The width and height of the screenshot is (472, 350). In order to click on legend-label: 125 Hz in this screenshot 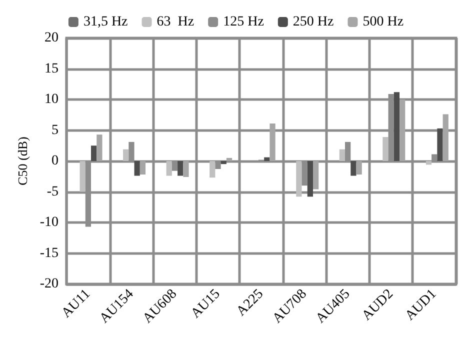, I will do `click(243, 22)`.